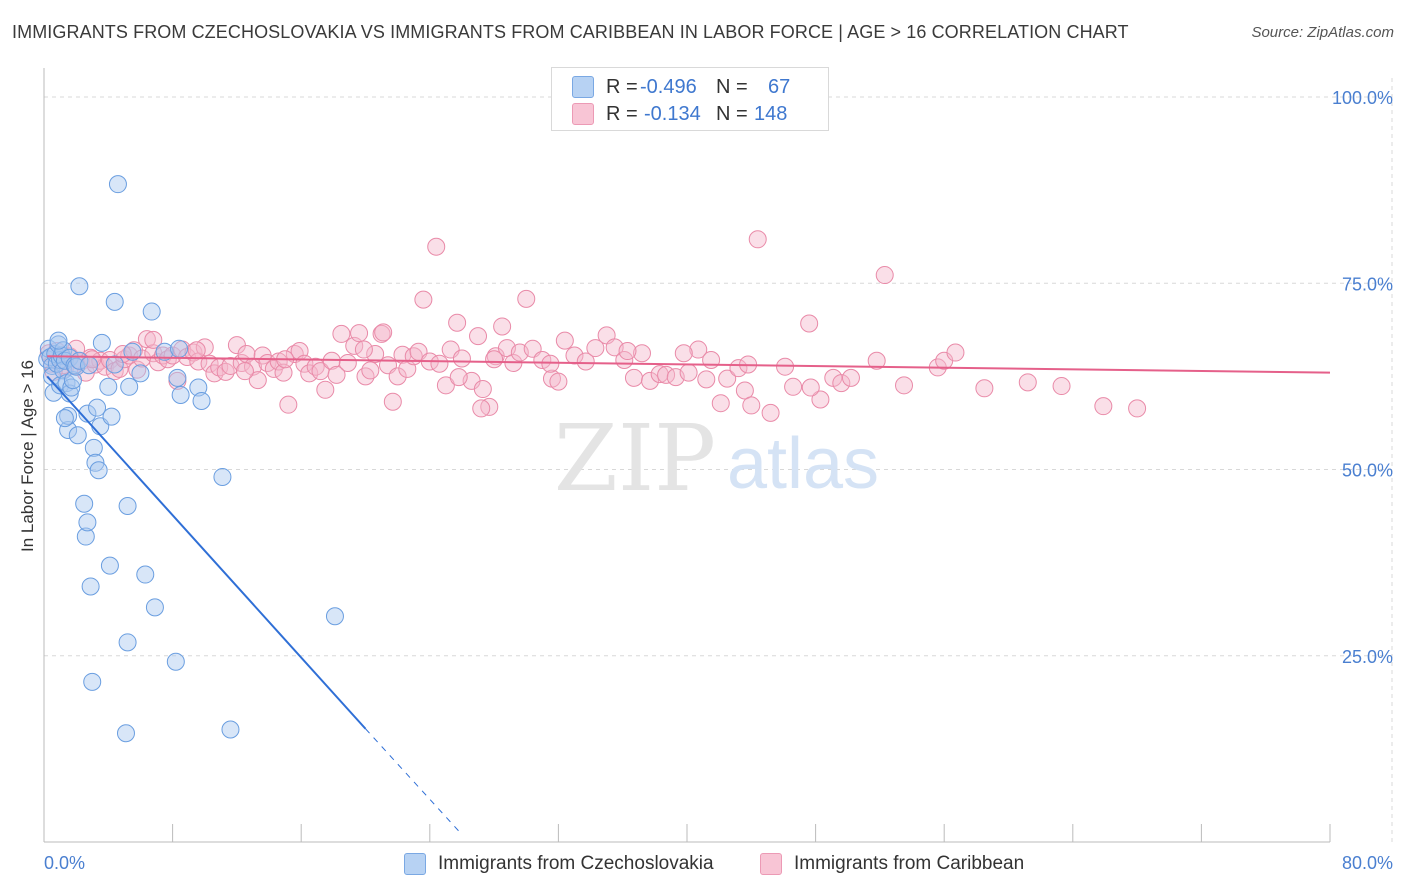 The width and height of the screenshot is (1406, 892). I want to click on bottom-legend-swatch-blue, so click(415, 864).